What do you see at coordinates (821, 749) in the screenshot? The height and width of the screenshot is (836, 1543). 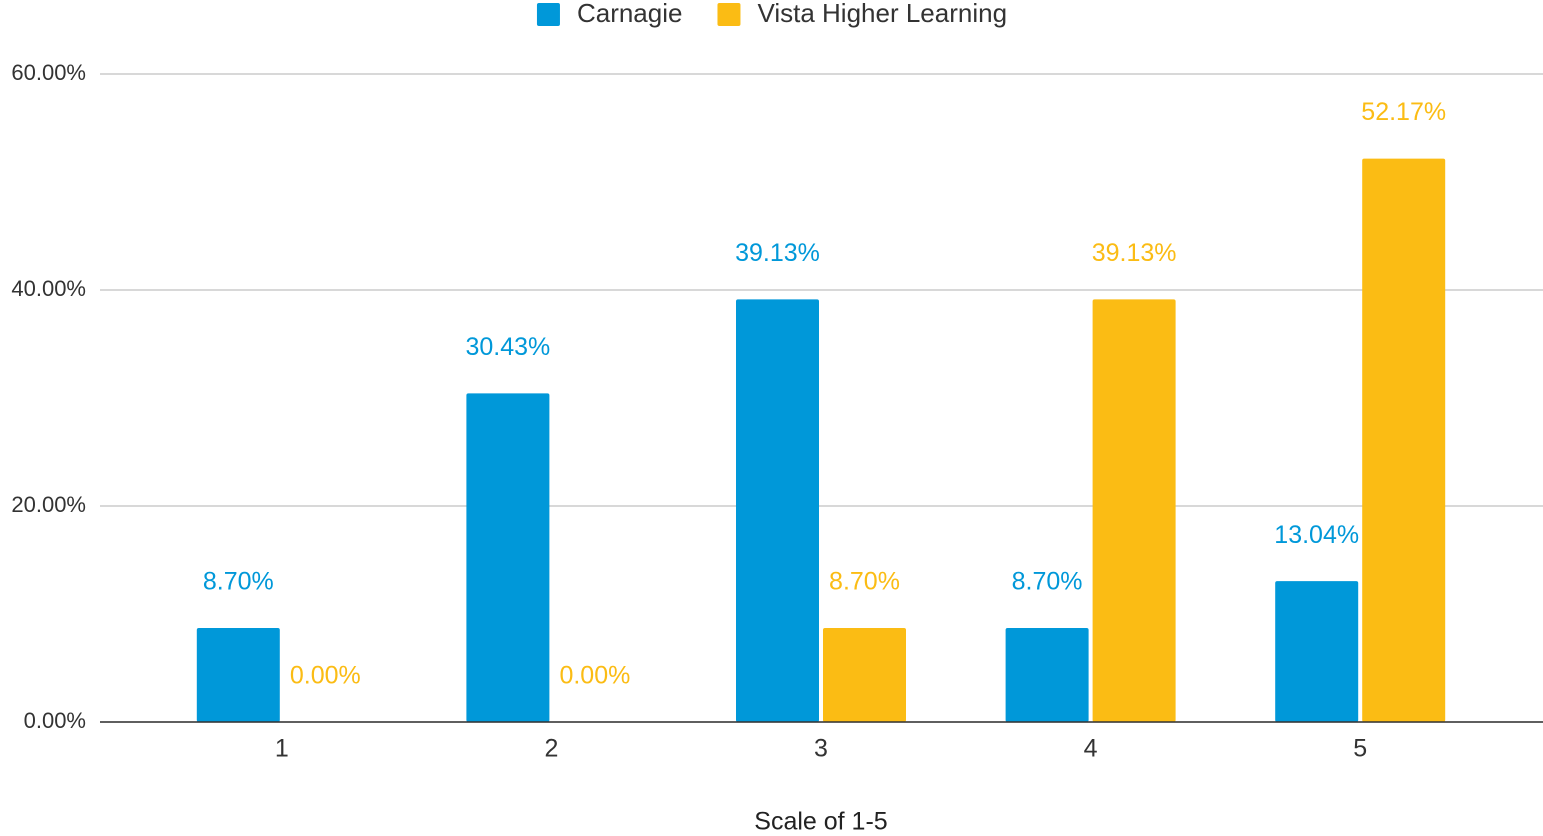 I see `x-tick-label: 3` at bounding box center [821, 749].